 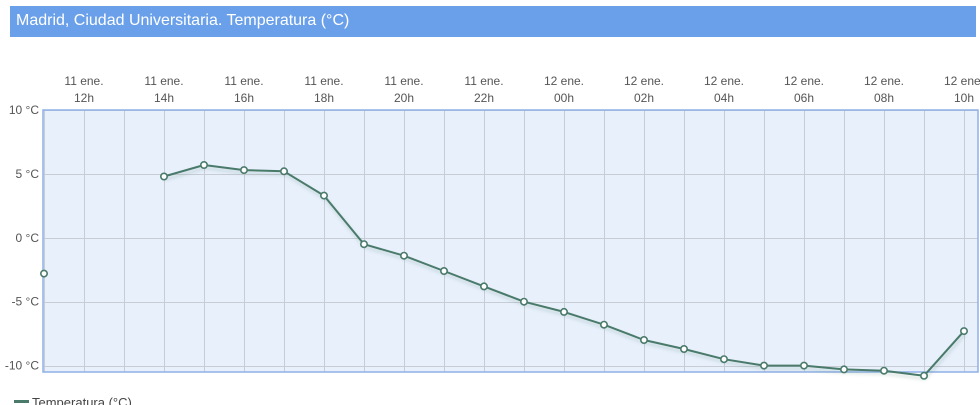 What do you see at coordinates (564, 98) in the screenshot?
I see `x-tick-label-hour: 00h` at bounding box center [564, 98].